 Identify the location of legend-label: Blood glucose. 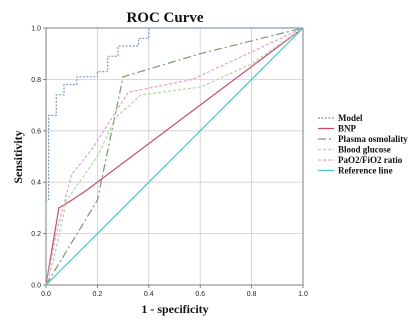
(364, 150).